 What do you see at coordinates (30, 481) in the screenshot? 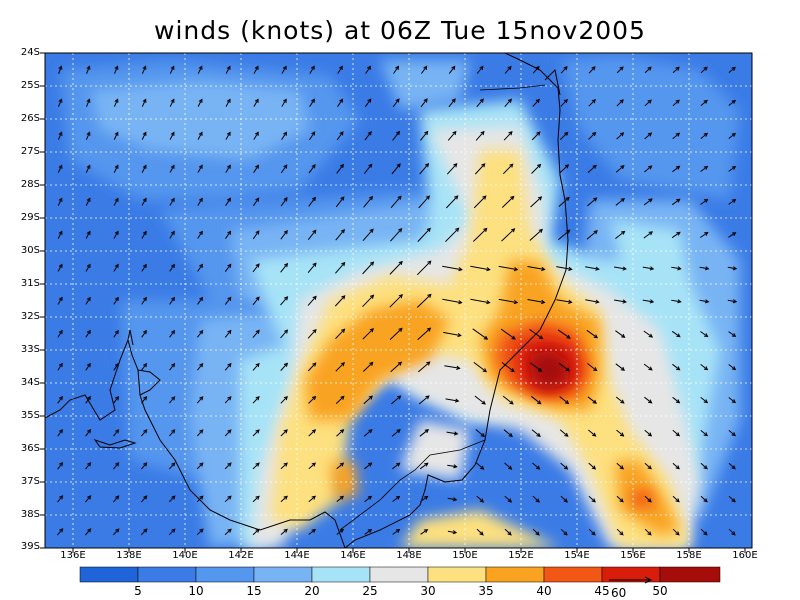
I see `lat-label: 37S` at bounding box center [30, 481].